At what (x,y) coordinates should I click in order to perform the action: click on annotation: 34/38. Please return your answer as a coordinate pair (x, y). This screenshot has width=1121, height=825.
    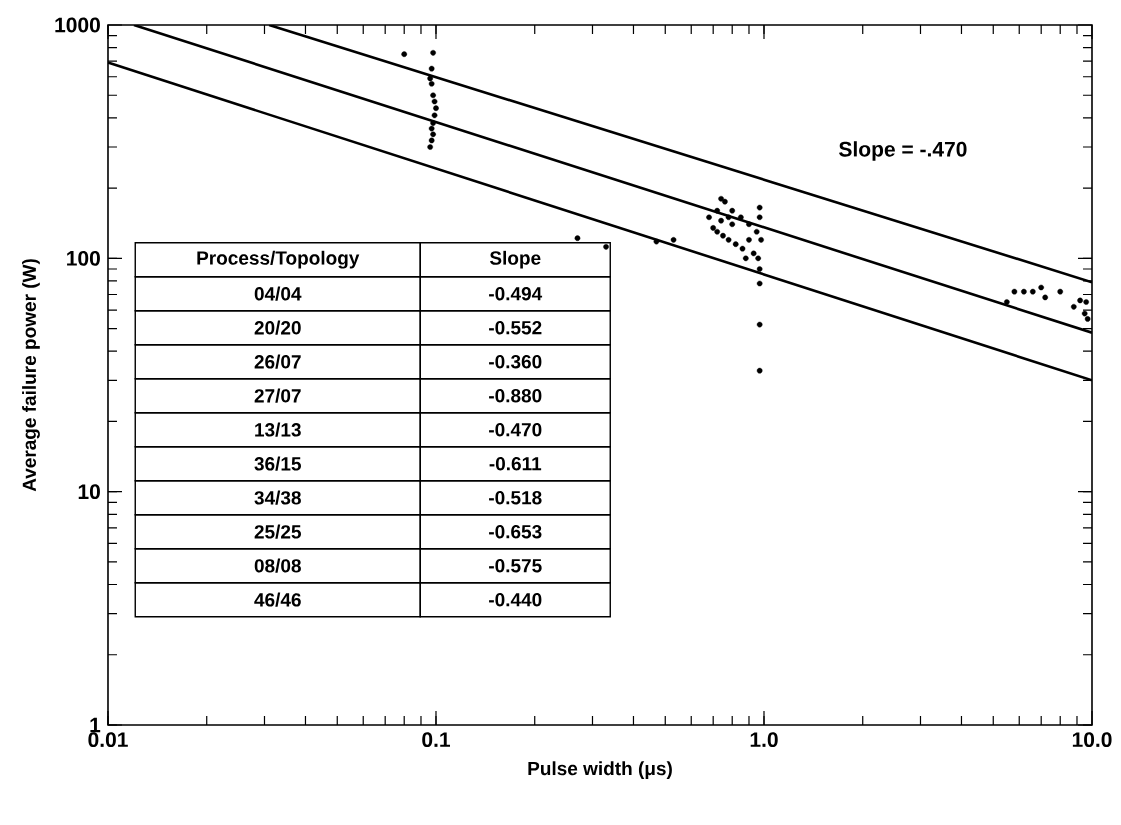
    Looking at the image, I should click on (277, 497).